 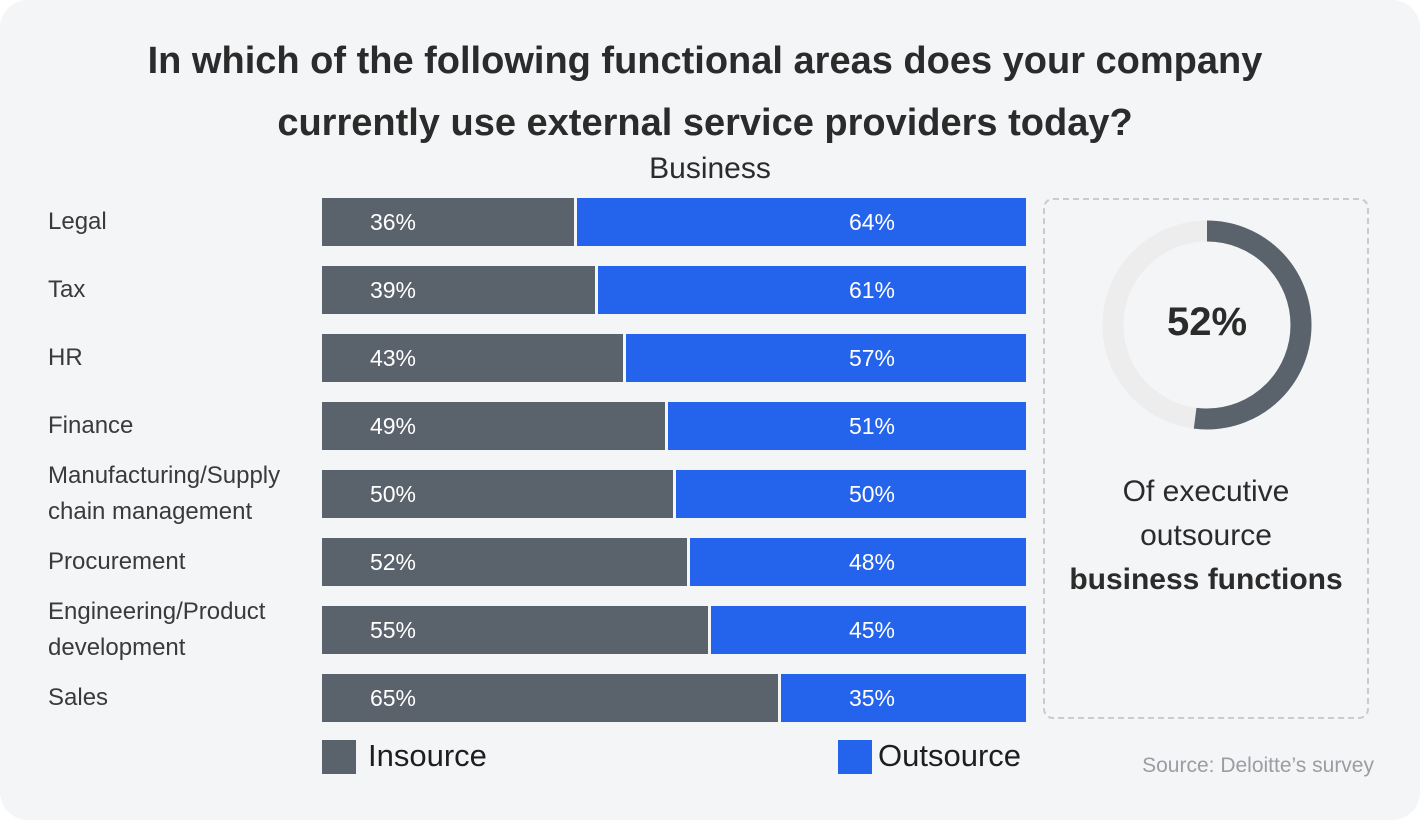 I want to click on callout-value: 52%, so click(x=1207, y=322).